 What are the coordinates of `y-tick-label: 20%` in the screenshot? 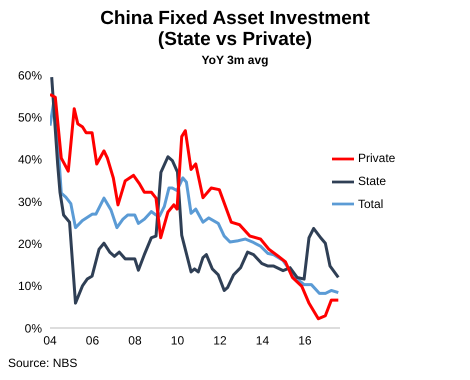 It's located at (30, 243).